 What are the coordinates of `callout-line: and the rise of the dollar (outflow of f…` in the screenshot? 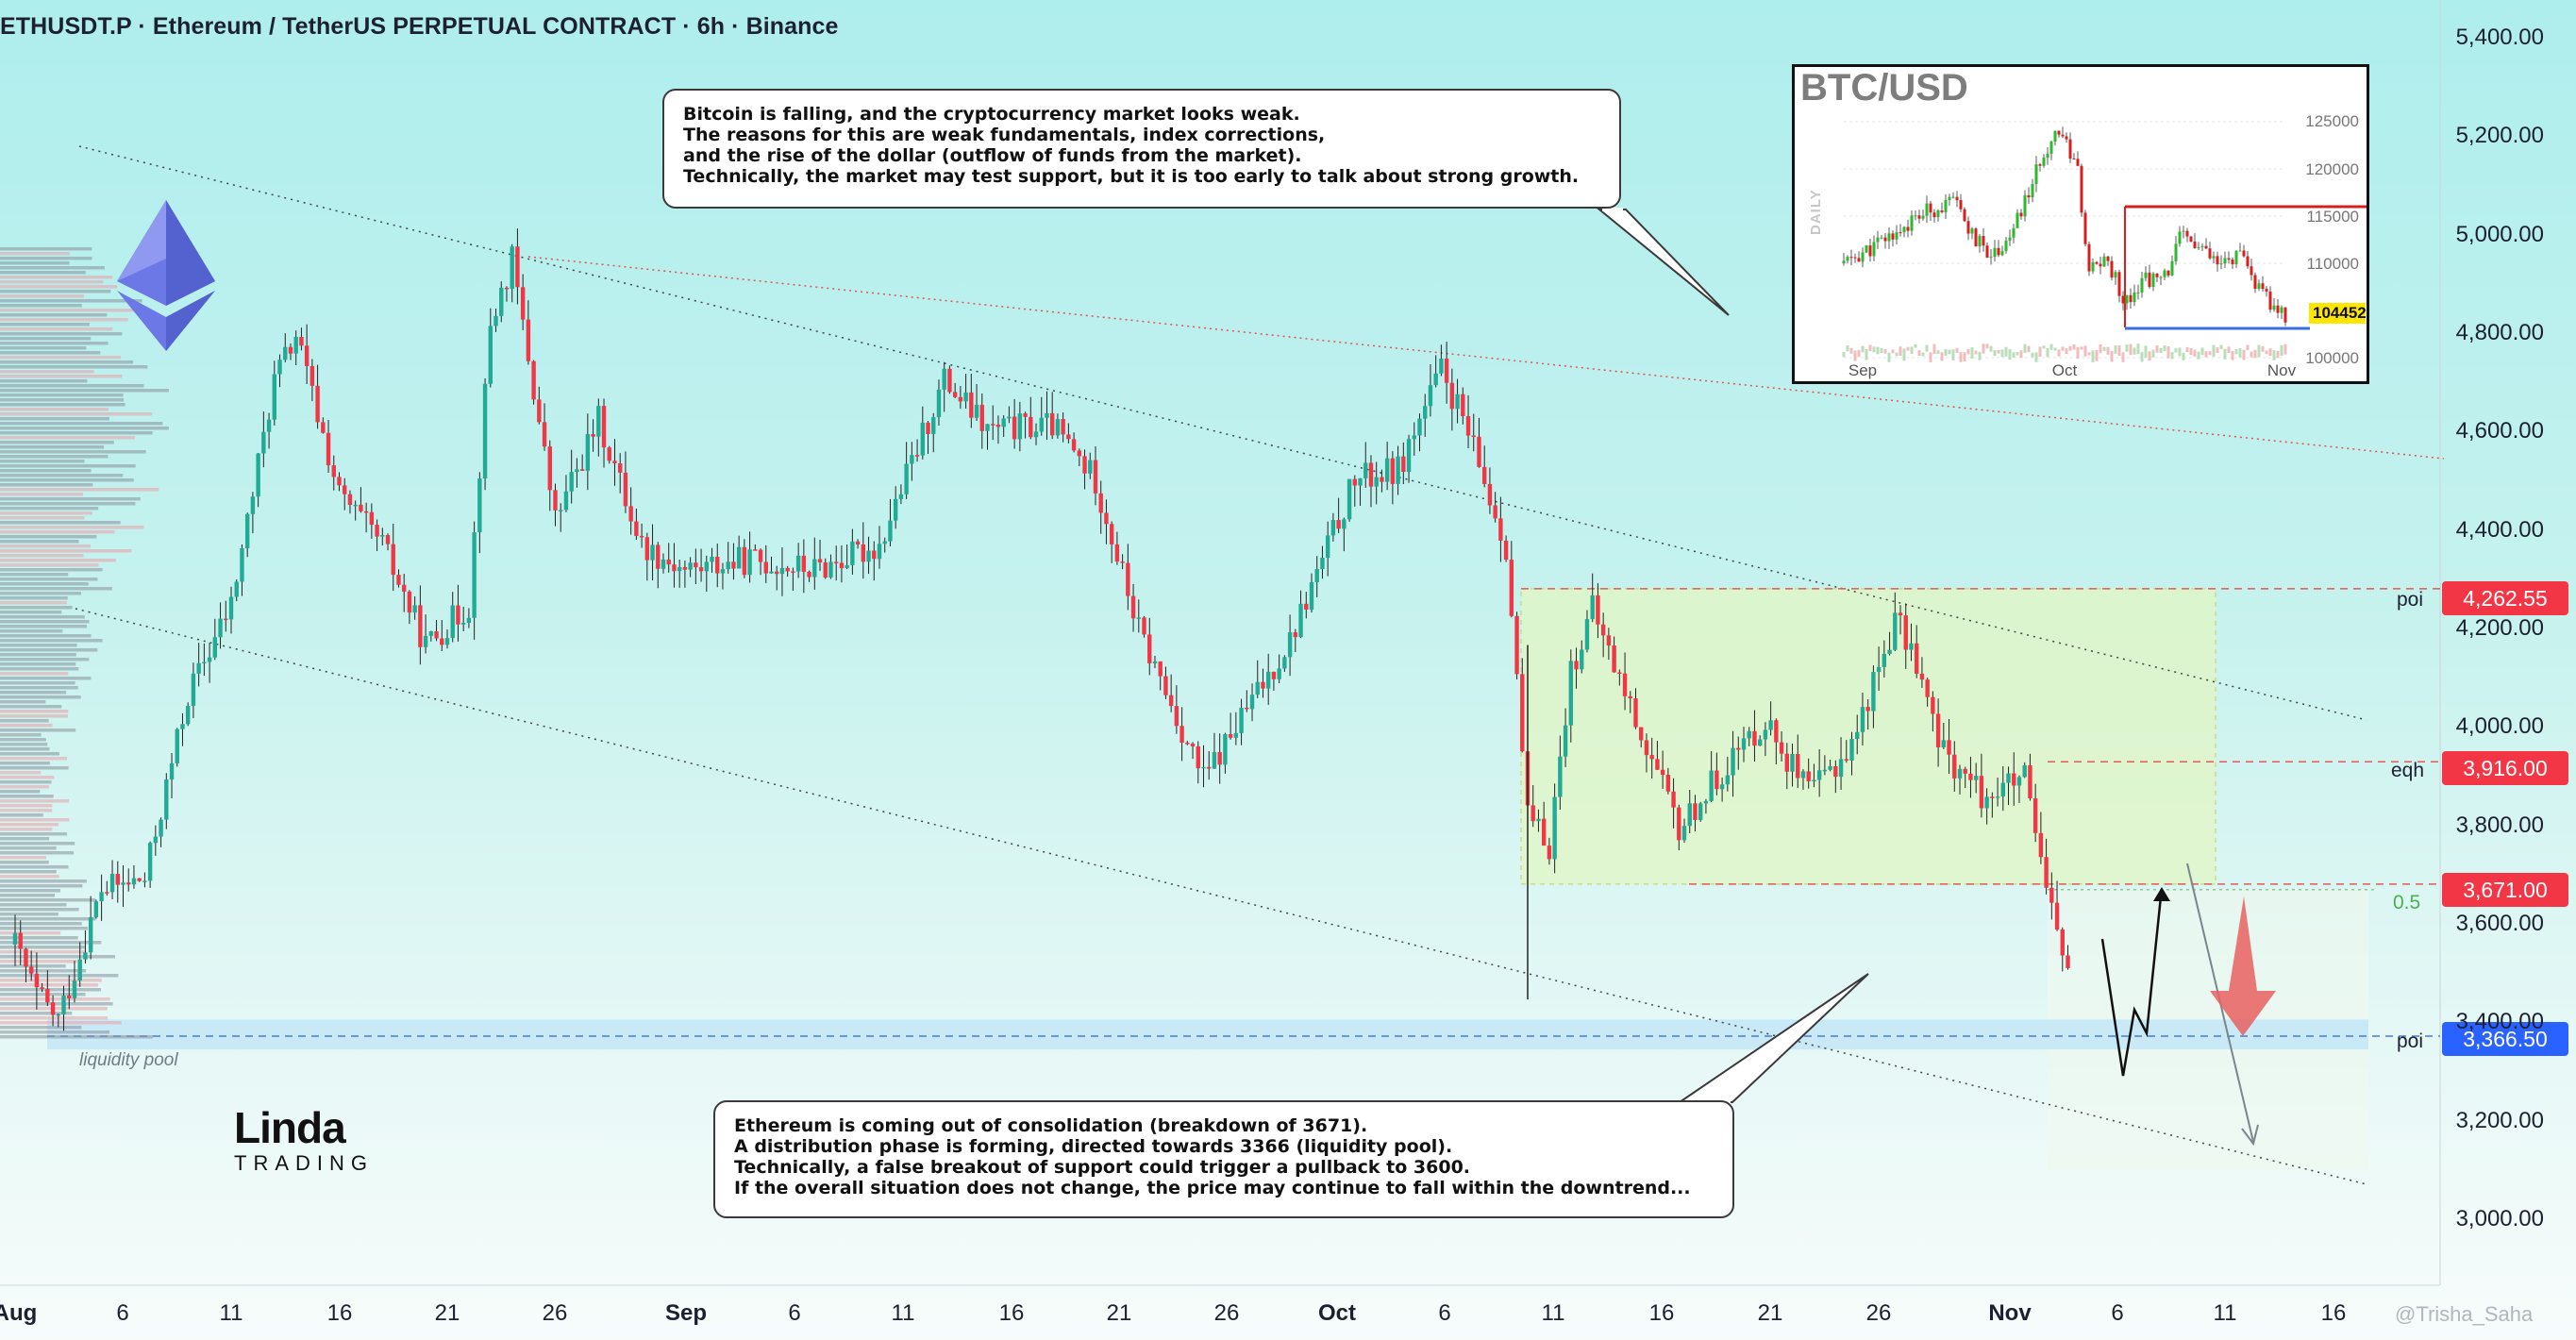 It's located at (992, 155).